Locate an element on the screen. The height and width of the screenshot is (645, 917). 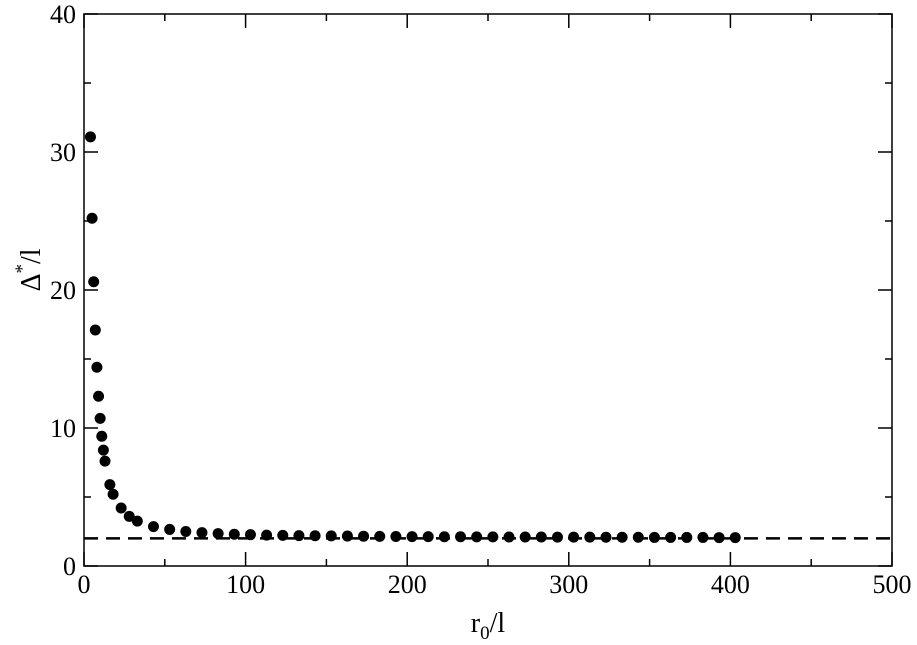
y-tick-label: 20 is located at coordinates (63, 290).